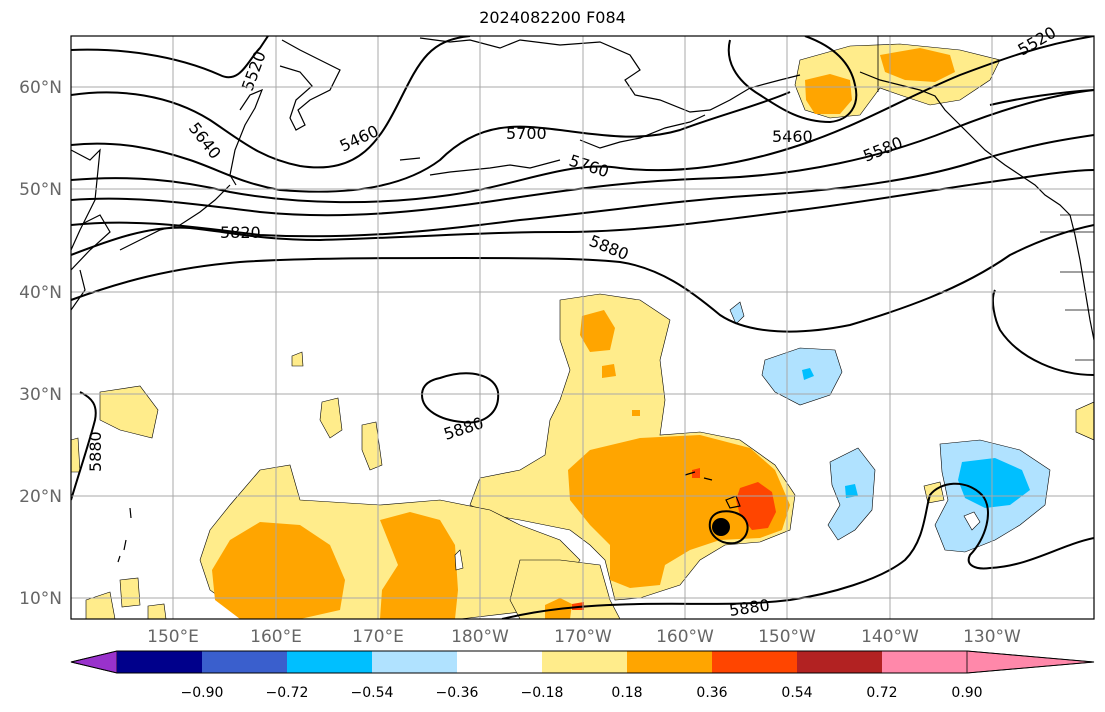 This screenshot has height=712, width=1105. I want to click on lat-label: 40°N, so click(40, 293).